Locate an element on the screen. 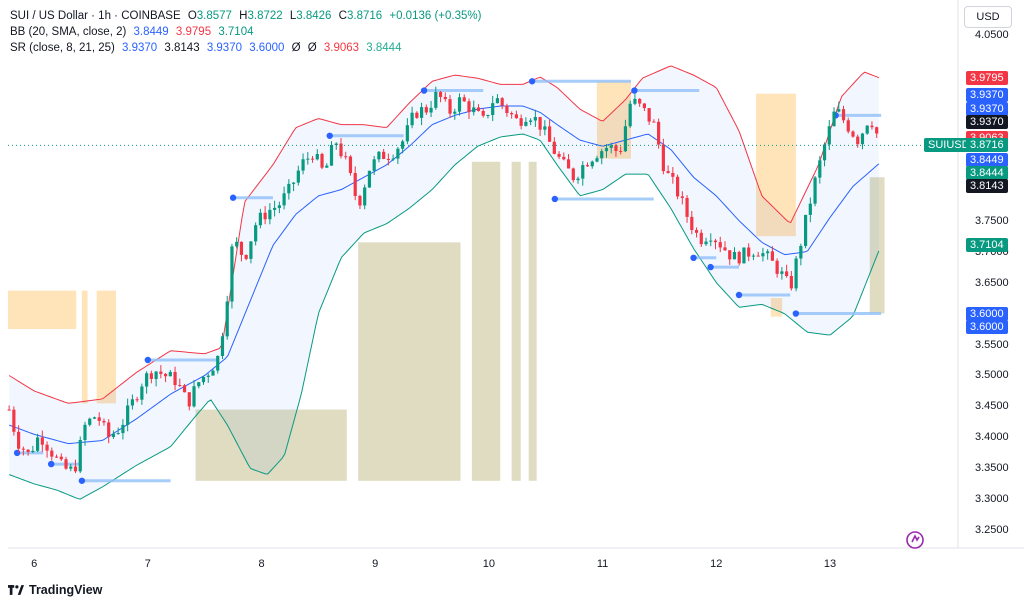 The width and height of the screenshot is (1024, 607). legend-bb-basis: 3.8449 is located at coordinates (151, 32).